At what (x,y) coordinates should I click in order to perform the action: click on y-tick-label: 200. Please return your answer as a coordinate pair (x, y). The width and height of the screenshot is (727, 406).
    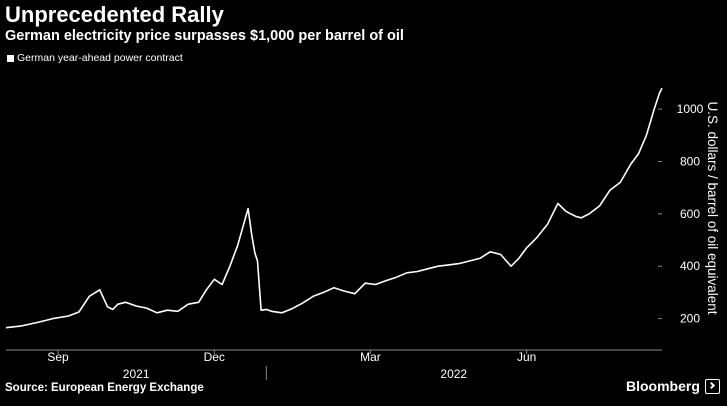
    Looking at the image, I should click on (690, 319).